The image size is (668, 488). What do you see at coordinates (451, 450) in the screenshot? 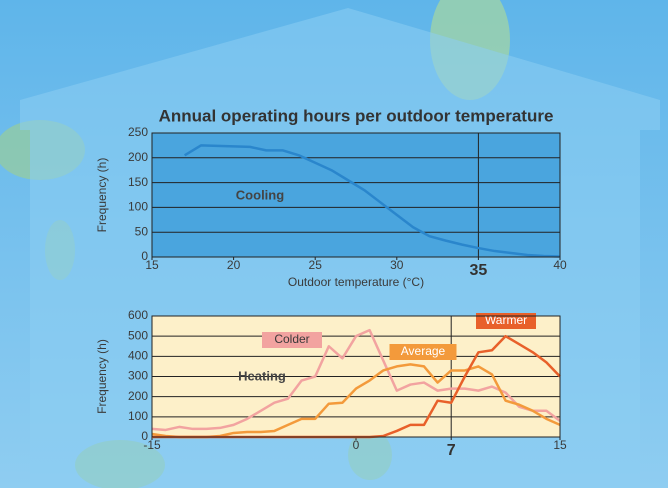
I see `x-tick-label: 7` at bounding box center [451, 450].